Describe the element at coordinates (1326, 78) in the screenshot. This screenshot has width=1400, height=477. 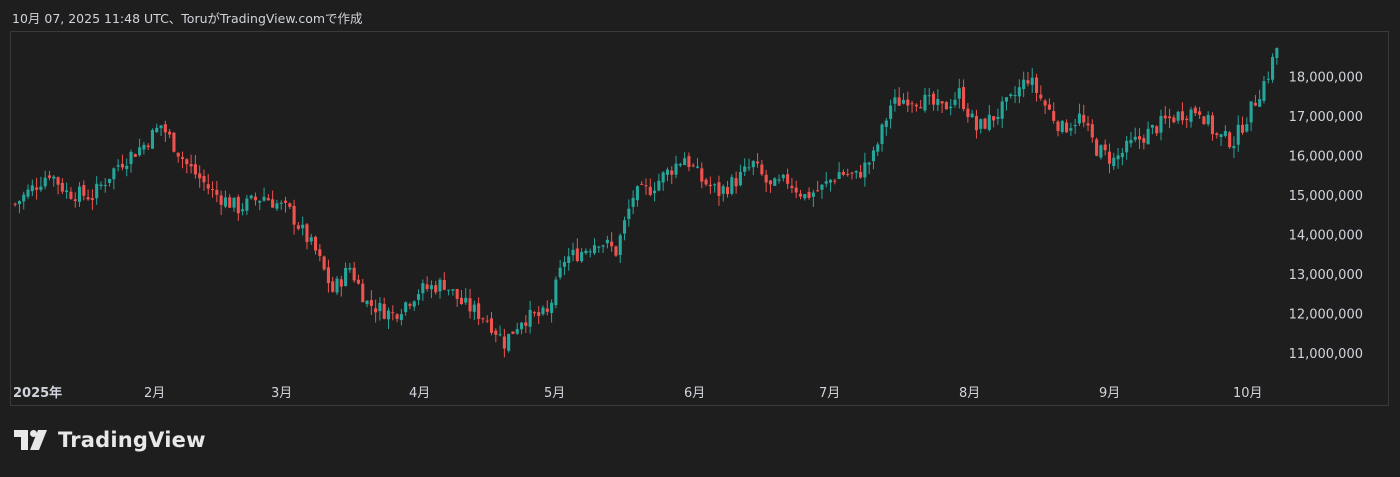
I see `price-tick-label: 18,000,000` at that location.